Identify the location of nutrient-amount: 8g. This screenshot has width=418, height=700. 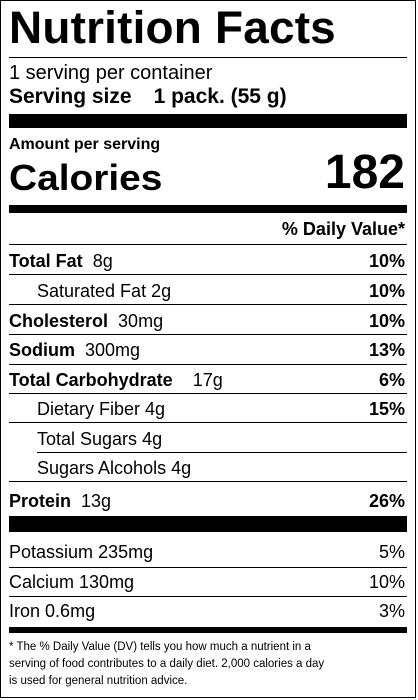
(102, 261).